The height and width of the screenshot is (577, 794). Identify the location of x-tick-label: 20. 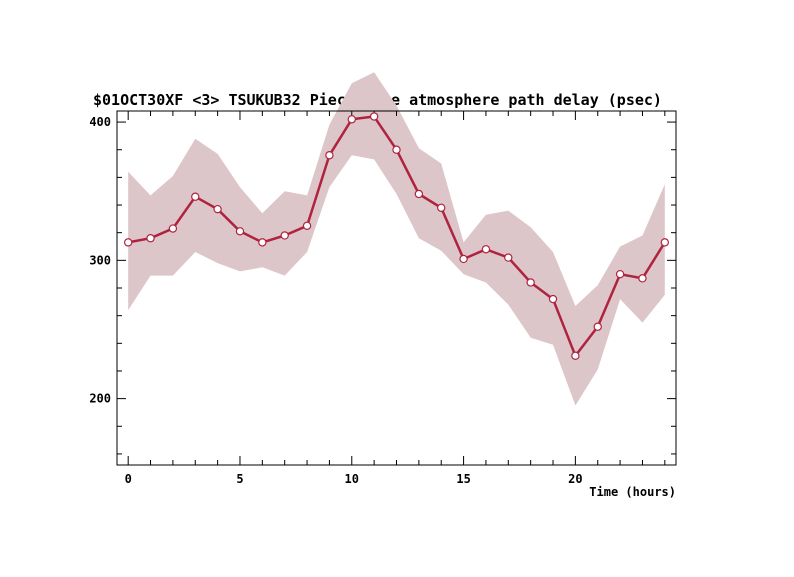
(575, 479).